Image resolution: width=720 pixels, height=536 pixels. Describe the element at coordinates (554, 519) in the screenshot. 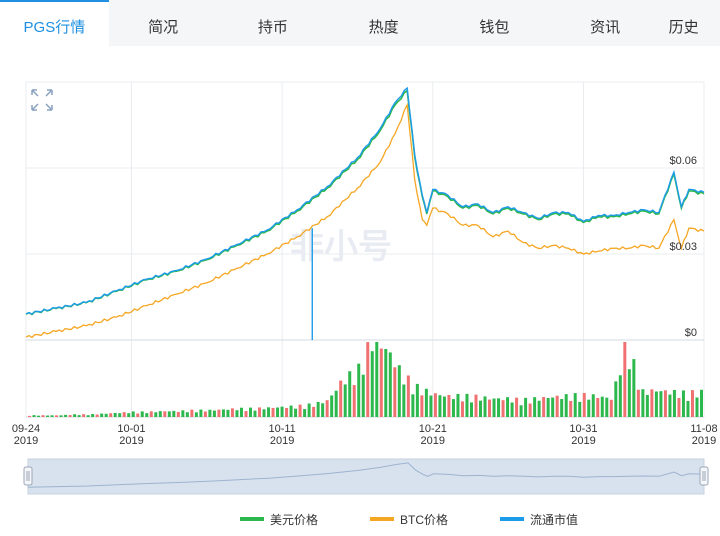

I see `legend-label: 流通市值` at that location.